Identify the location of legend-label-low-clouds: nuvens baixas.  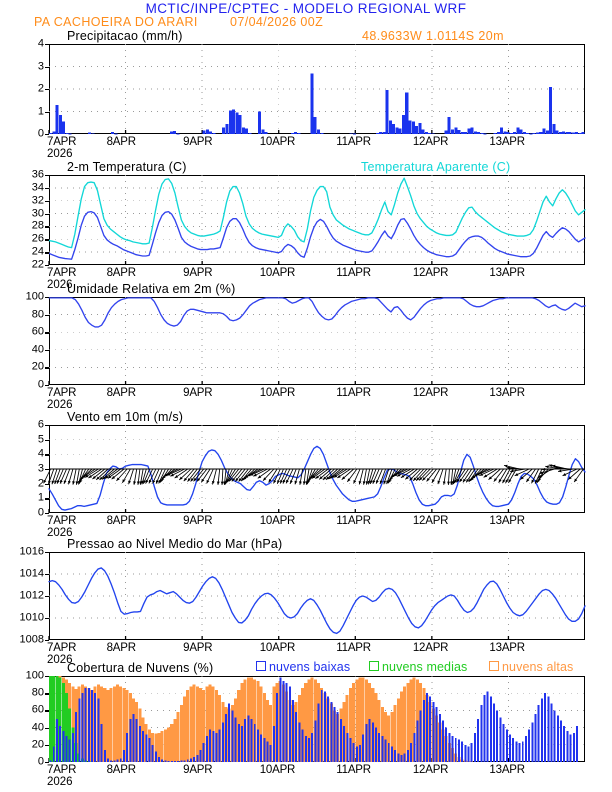
(310, 667).